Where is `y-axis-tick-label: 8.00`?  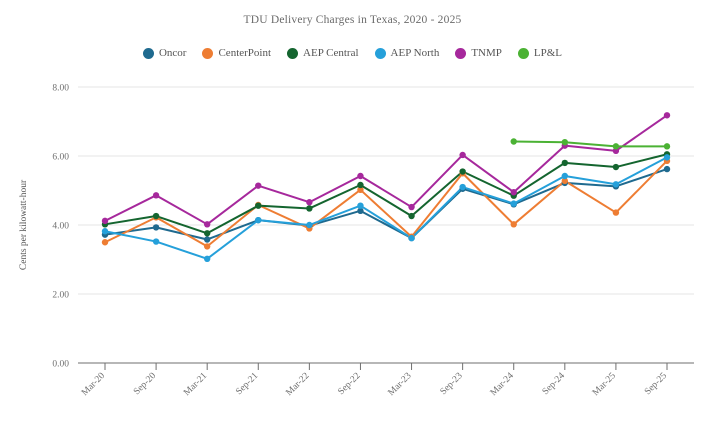
y-axis-tick-label: 8.00 is located at coordinates (60, 89).